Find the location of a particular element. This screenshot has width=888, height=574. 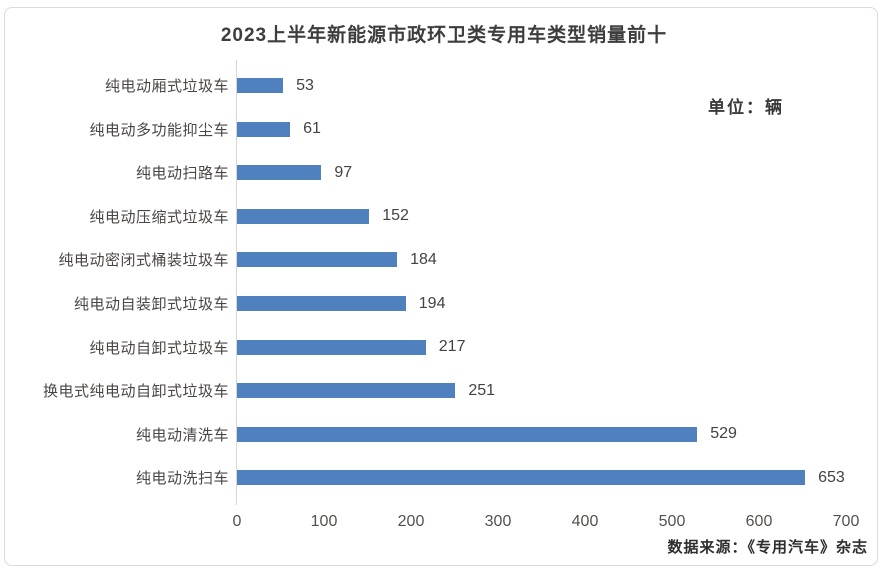

value-label: 251 is located at coordinates (482, 390).